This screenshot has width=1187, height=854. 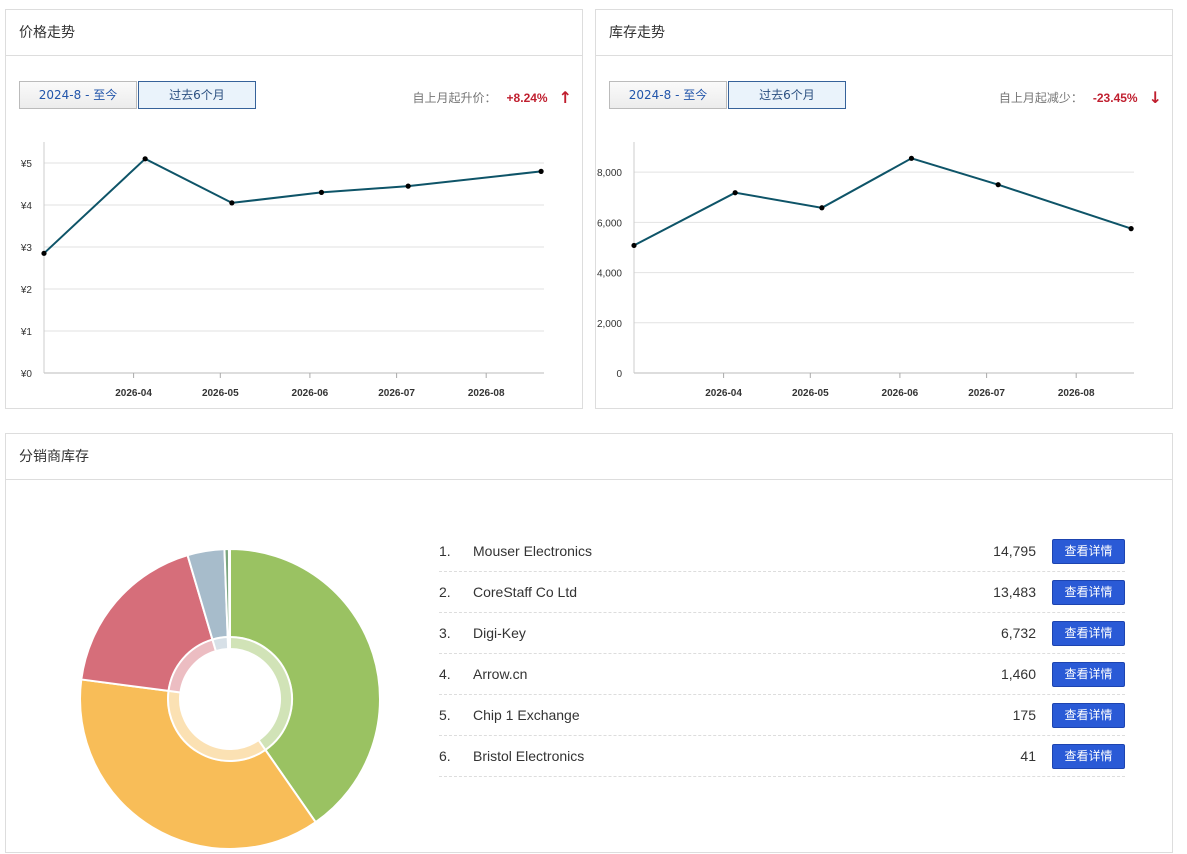 I want to click on list-item: 1. Mouser Electronics 14,795 查看详情, so click(x=782, y=551).